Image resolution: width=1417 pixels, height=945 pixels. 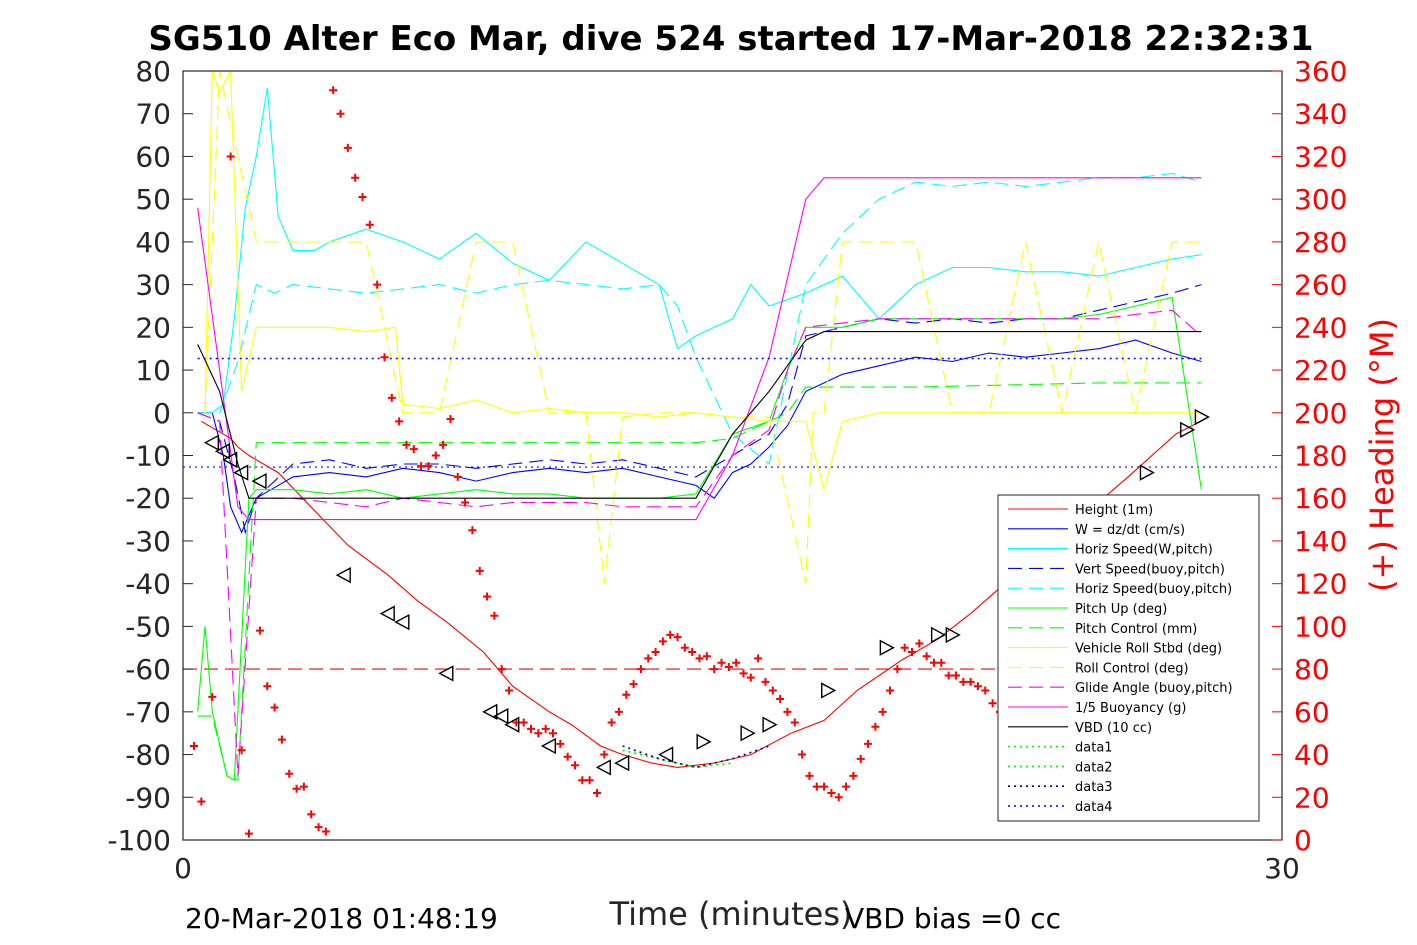 What do you see at coordinates (1130, 708) in the screenshot?
I see `legend-label: 1/5 Buoyancy (g)` at bounding box center [1130, 708].